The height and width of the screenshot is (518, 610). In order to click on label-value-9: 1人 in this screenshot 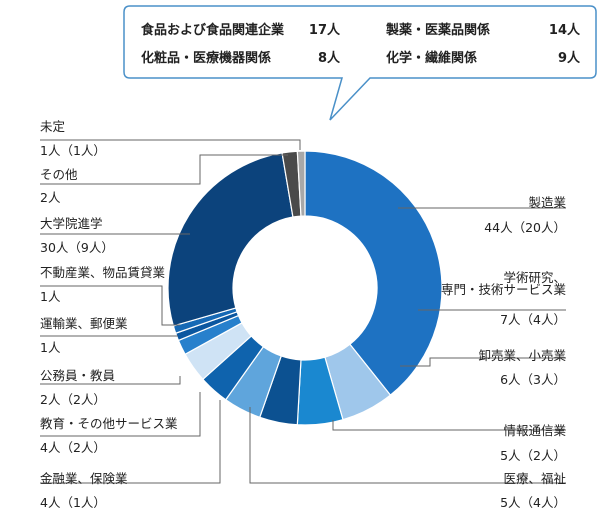, I will do `click(50, 296)`.